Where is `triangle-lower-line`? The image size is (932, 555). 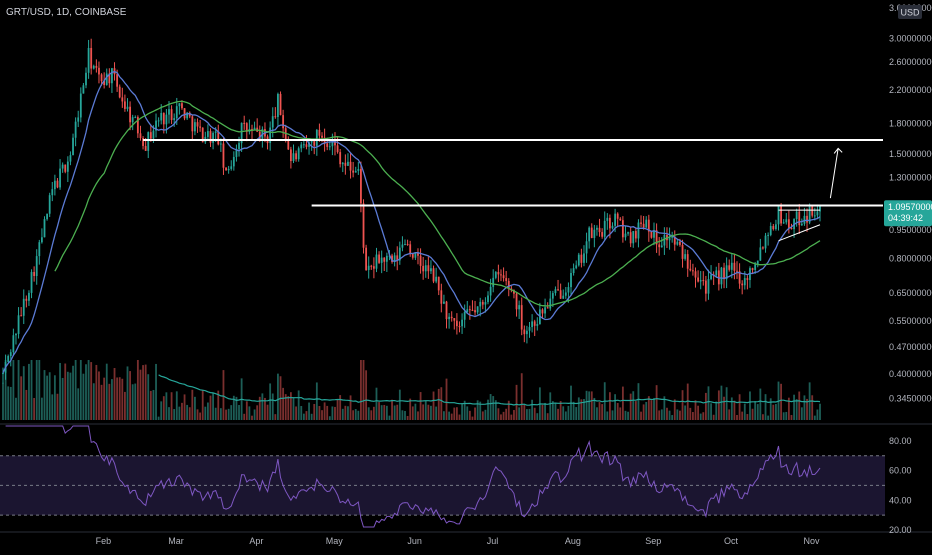 triangle-lower-line is located at coordinates (799, 233).